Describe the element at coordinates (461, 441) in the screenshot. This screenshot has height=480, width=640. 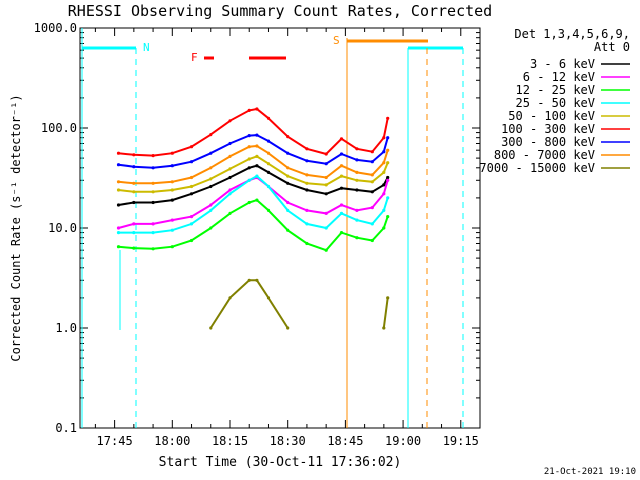
I see `x-tick-label: 19:15` at that location.